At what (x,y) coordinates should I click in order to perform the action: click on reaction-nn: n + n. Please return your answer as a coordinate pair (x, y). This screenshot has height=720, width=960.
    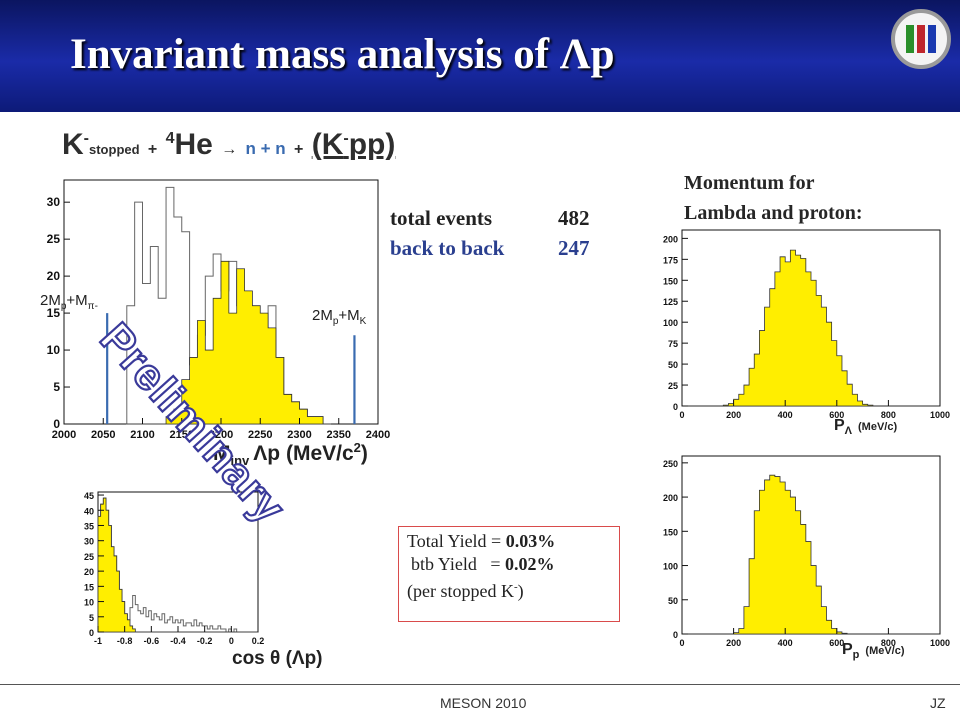
    Looking at the image, I should click on (265, 148).